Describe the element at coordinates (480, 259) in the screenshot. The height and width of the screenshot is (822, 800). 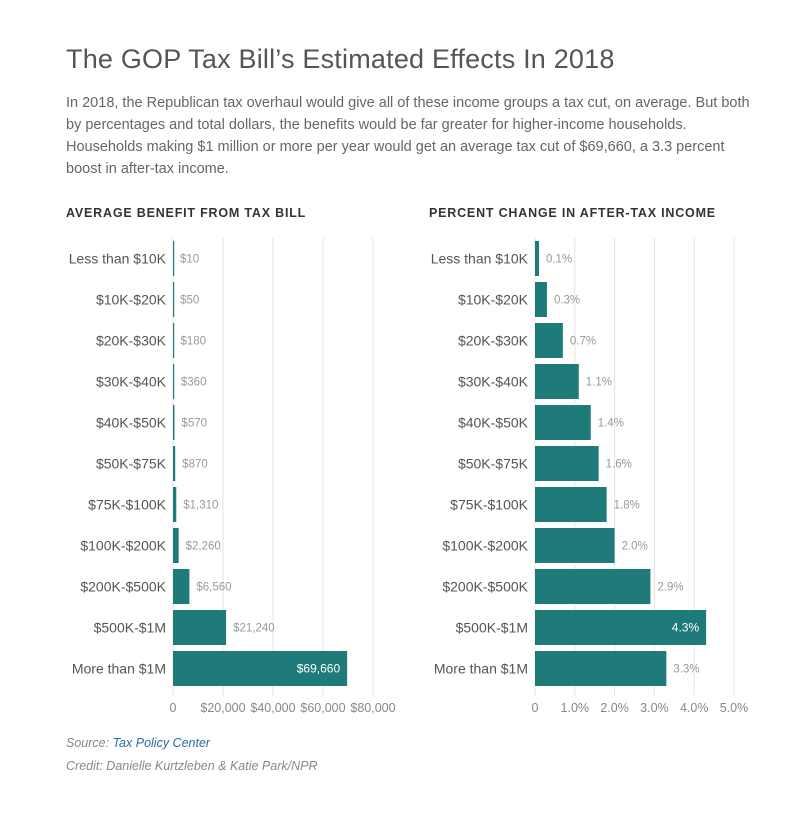
I see `percent-category-label: Less than $10K` at that location.